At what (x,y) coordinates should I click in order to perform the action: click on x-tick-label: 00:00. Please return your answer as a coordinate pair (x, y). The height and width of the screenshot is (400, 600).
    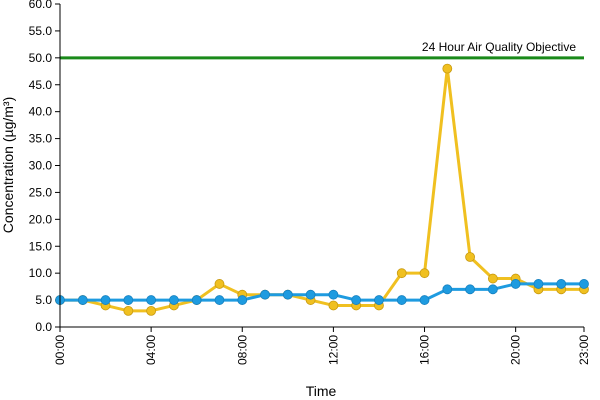
    Looking at the image, I should click on (60, 350).